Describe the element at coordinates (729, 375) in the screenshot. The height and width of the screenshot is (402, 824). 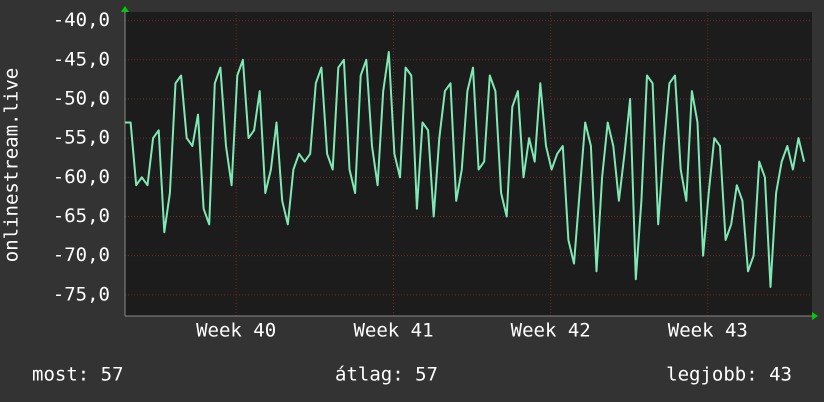
I see `stat-best: legjobb: 43` at that location.